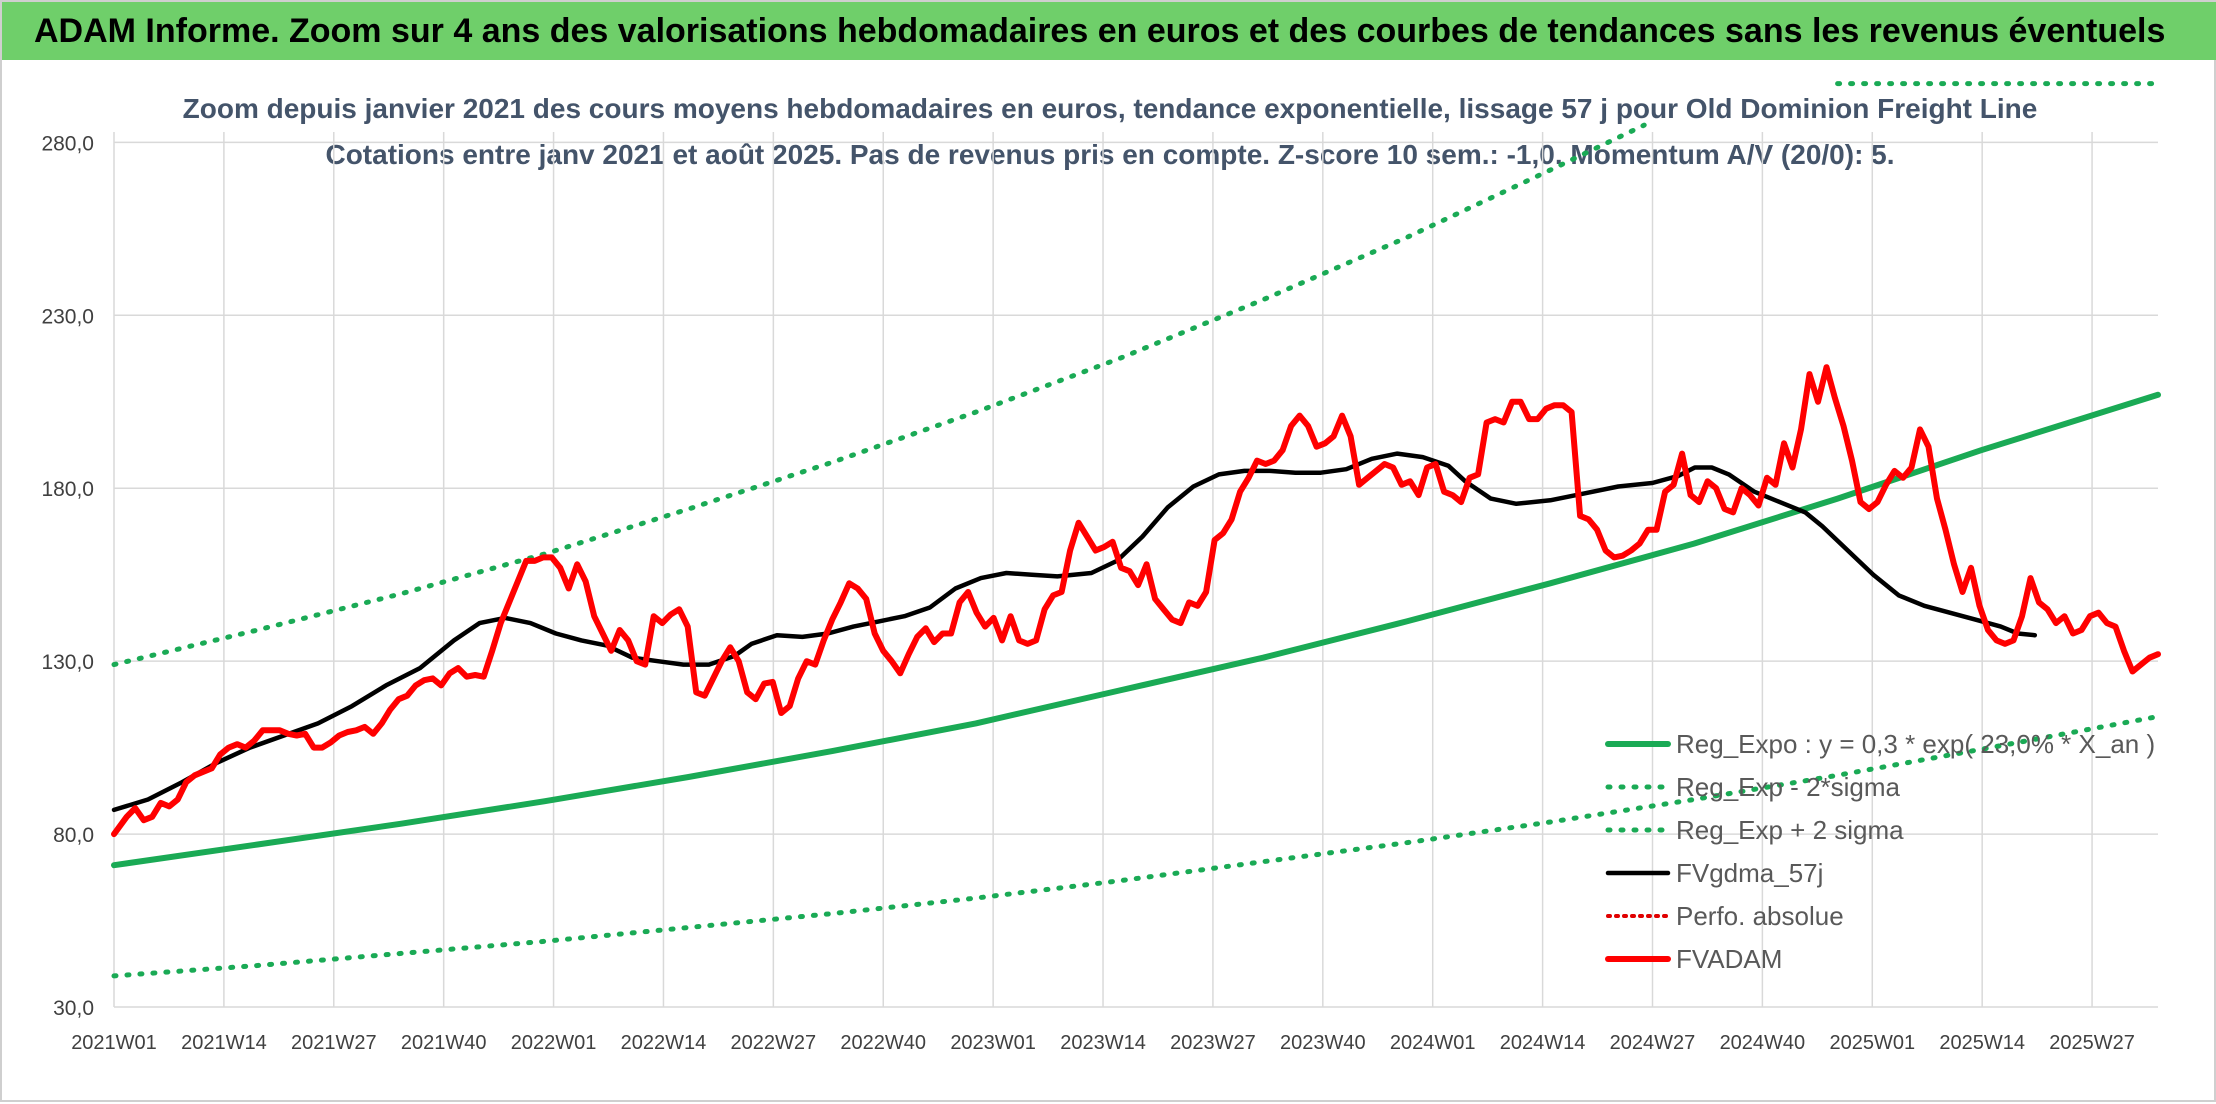  I want to click on x-tick-label: 2024W14, so click(1543, 1043).